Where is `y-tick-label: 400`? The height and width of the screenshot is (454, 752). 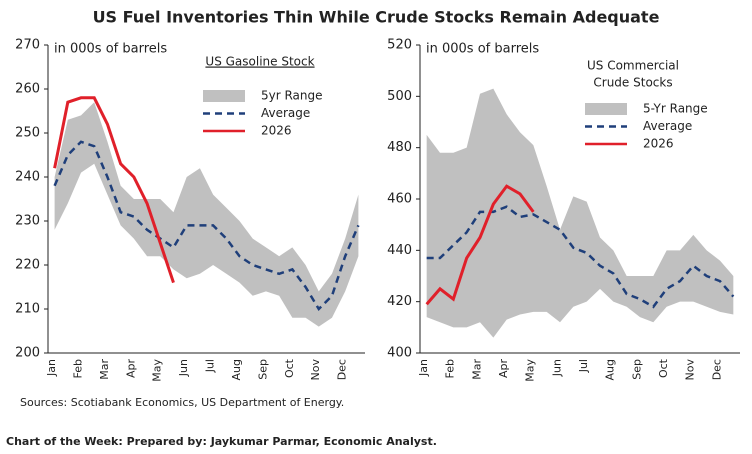
y-tick-label: 400 is located at coordinates (399, 353).